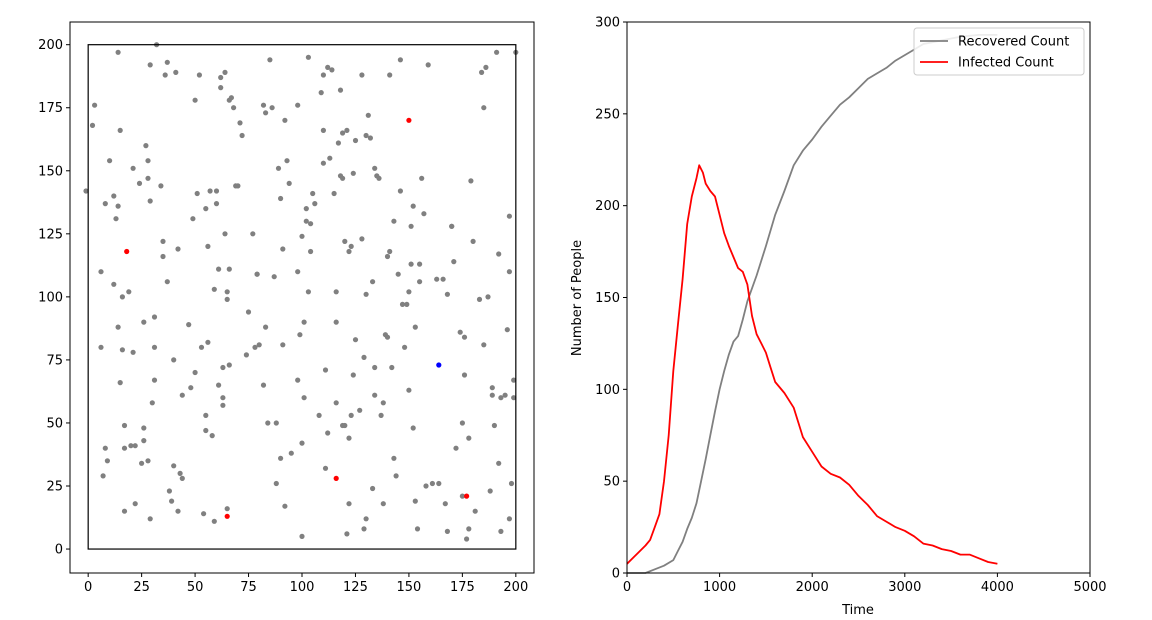 The height and width of the screenshot is (620, 1152). I want to click on legend-label: Recovered Count, so click(1013, 42).